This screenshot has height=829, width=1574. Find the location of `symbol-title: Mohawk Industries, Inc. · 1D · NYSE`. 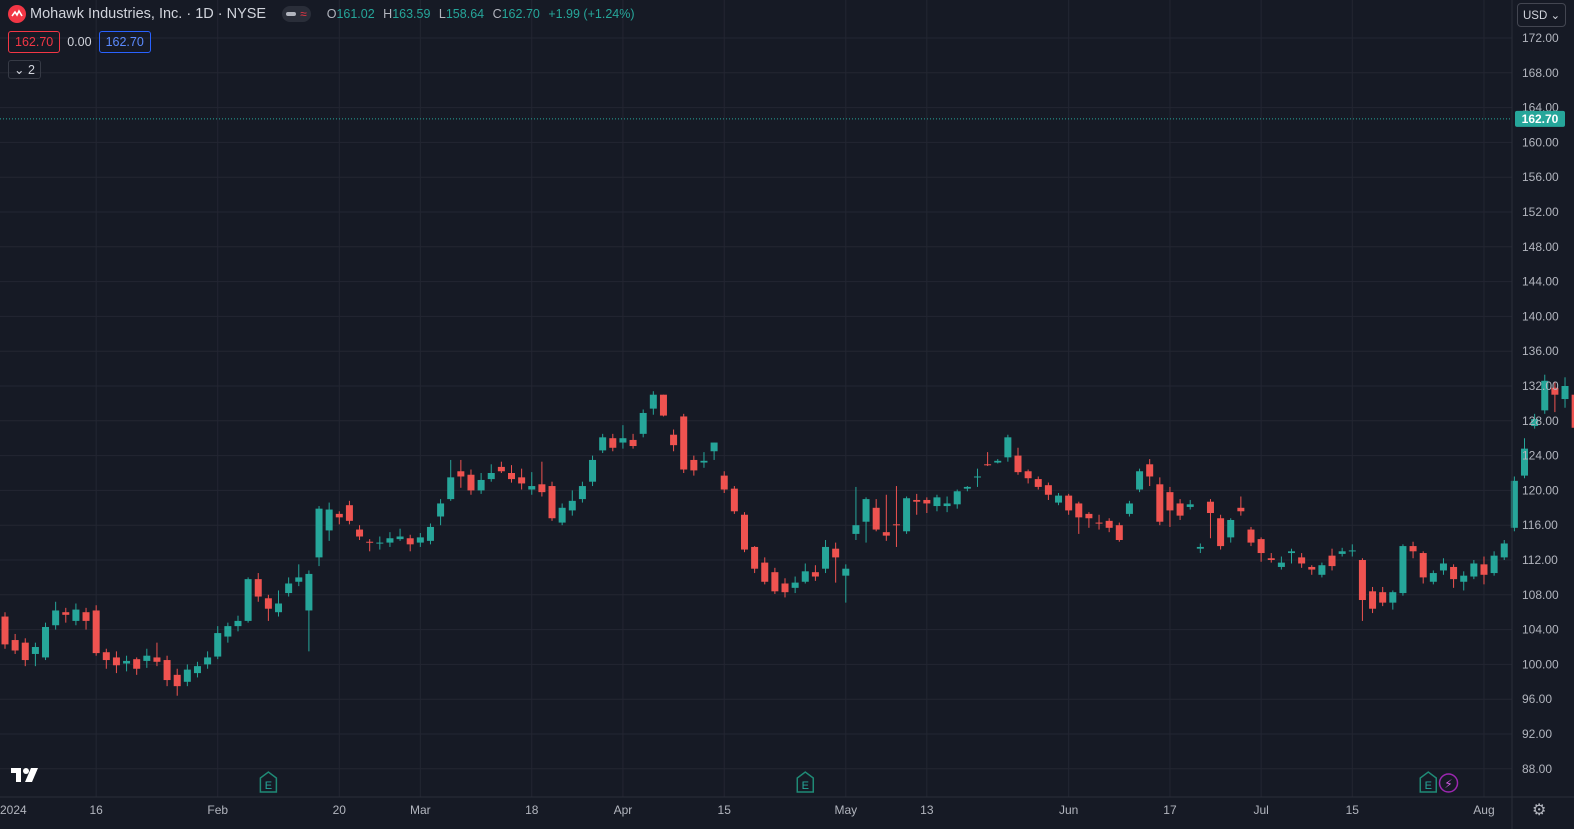

symbol-title: Mohawk Industries, Inc. · 1D · NYSE is located at coordinates (148, 14).